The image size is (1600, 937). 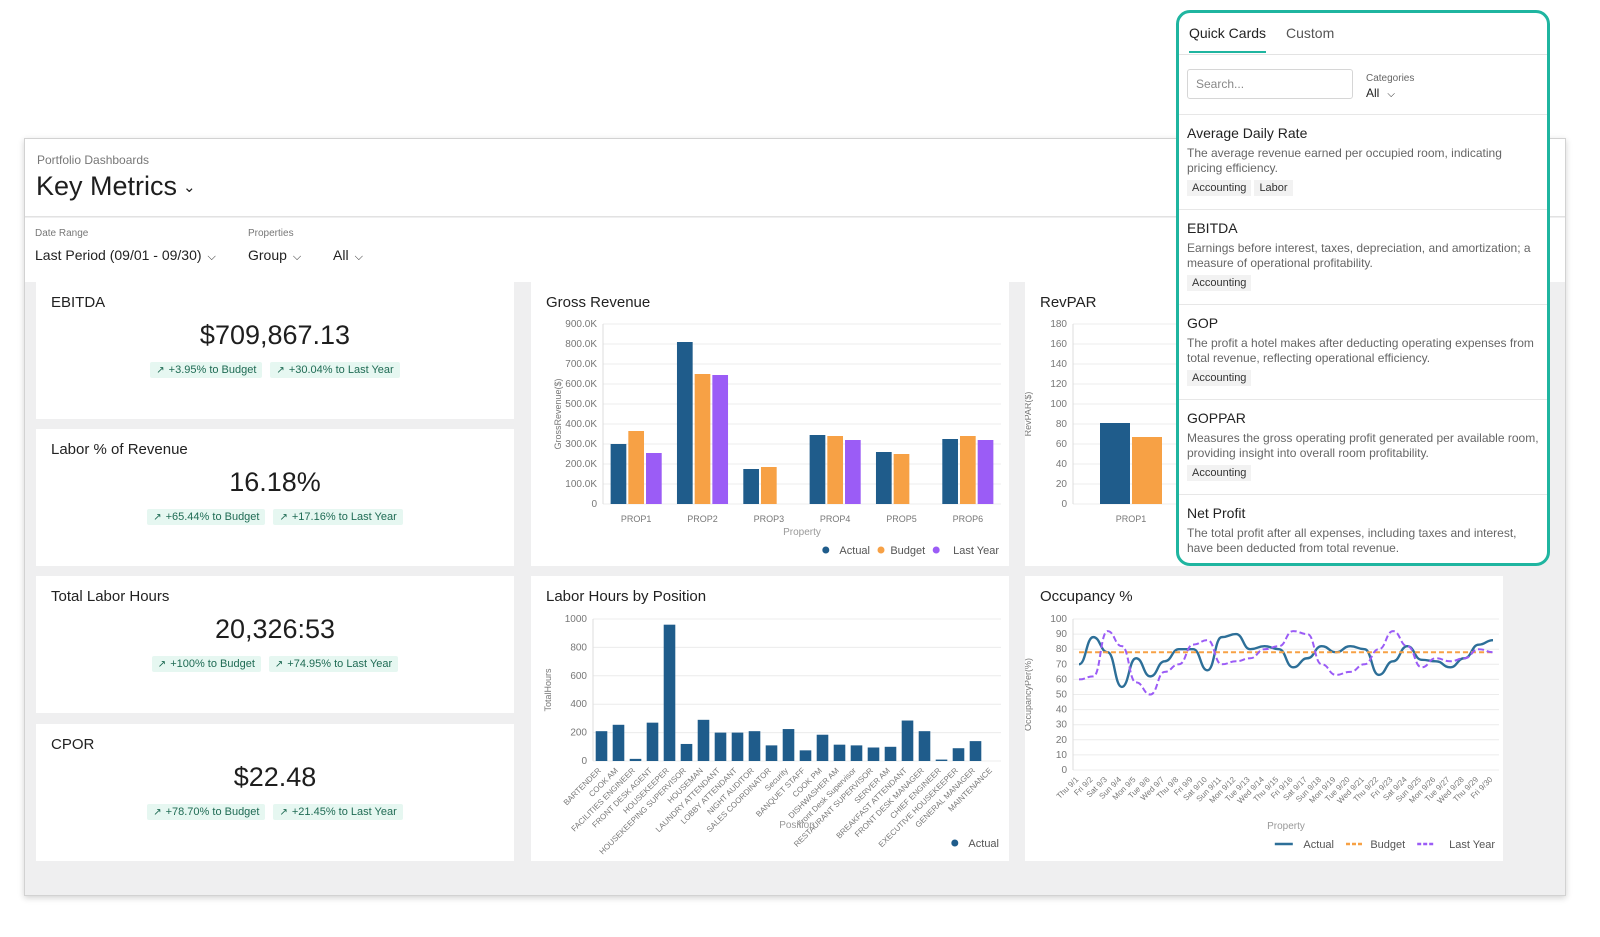 I want to click on y-tick-label: 500.0K, so click(x=581, y=404).